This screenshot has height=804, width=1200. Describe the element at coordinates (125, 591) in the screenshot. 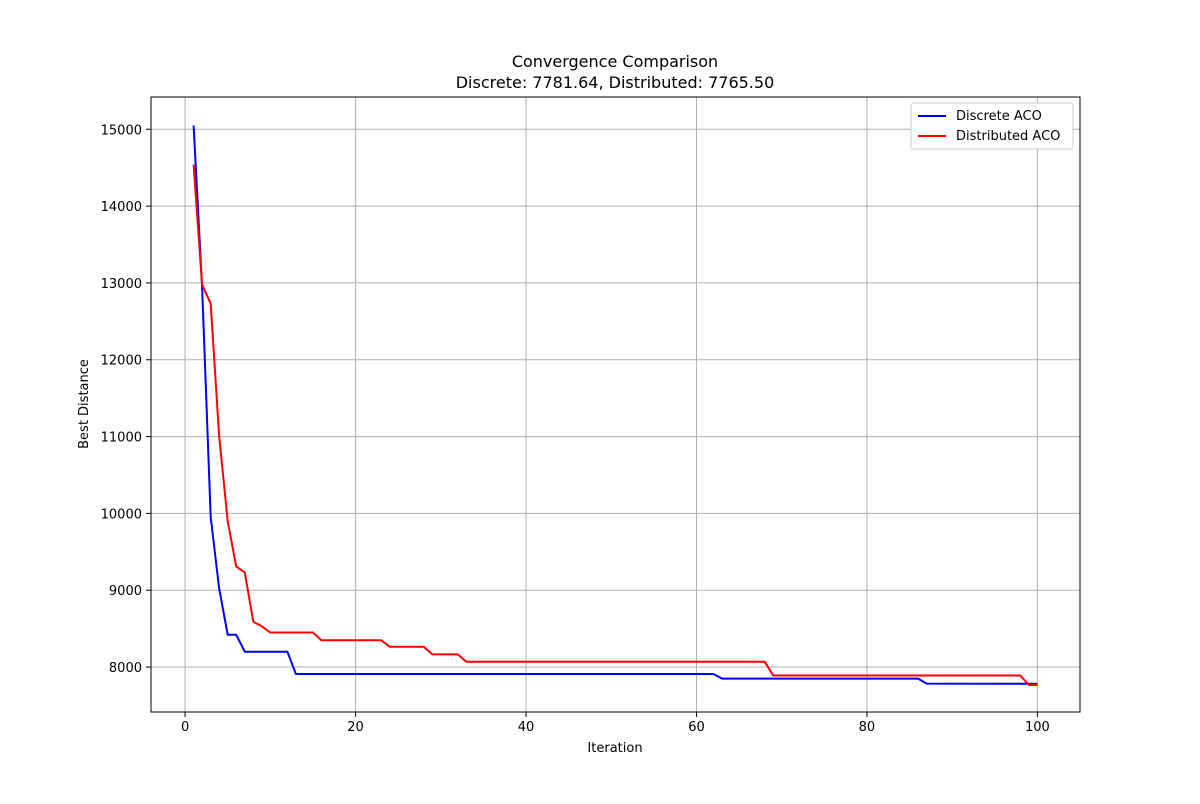

I see `y-tick-label: 9000` at that location.